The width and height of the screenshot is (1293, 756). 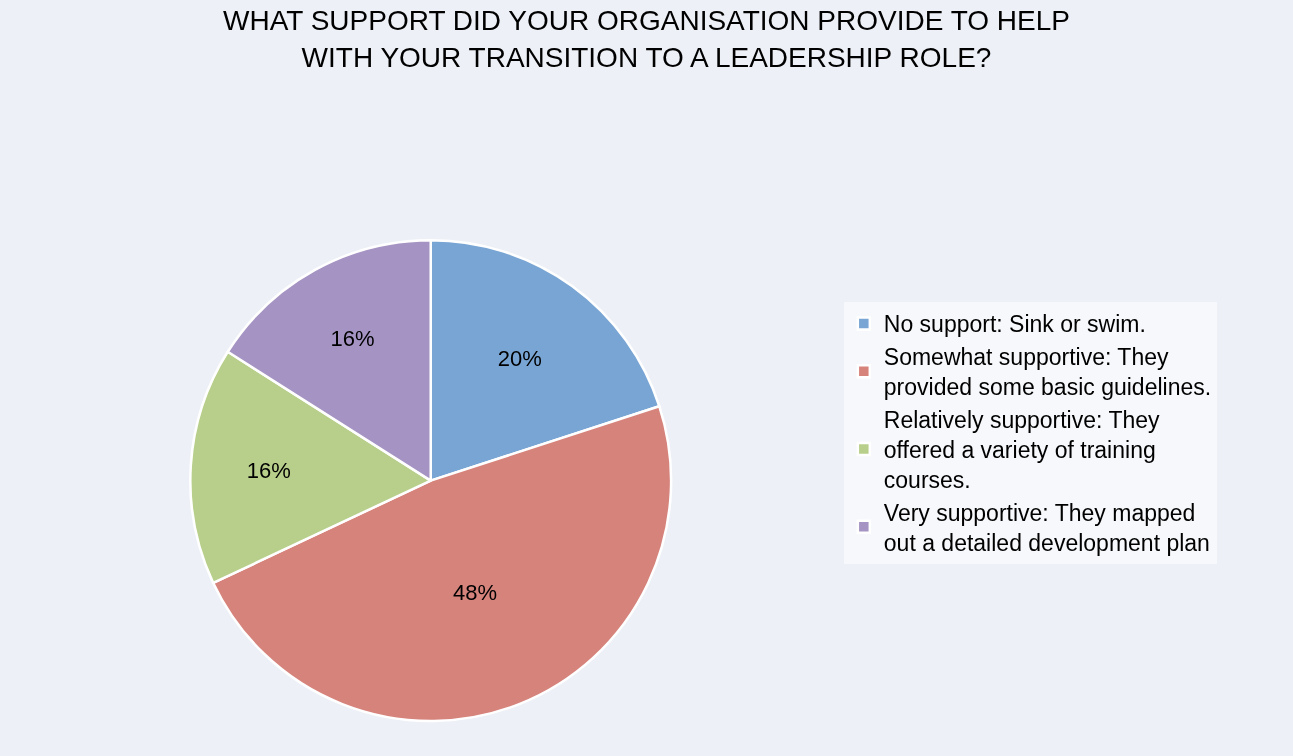 What do you see at coordinates (519, 358) in the screenshot?
I see `data-label: 20%` at bounding box center [519, 358].